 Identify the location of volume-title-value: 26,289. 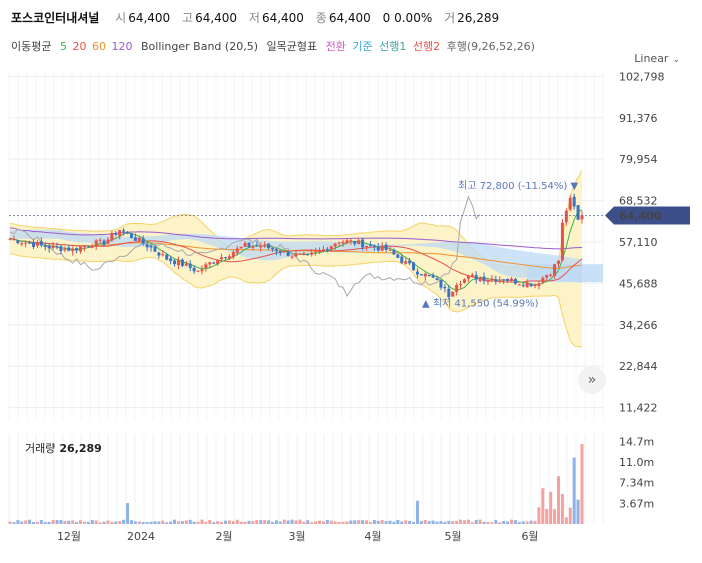
(80, 448).